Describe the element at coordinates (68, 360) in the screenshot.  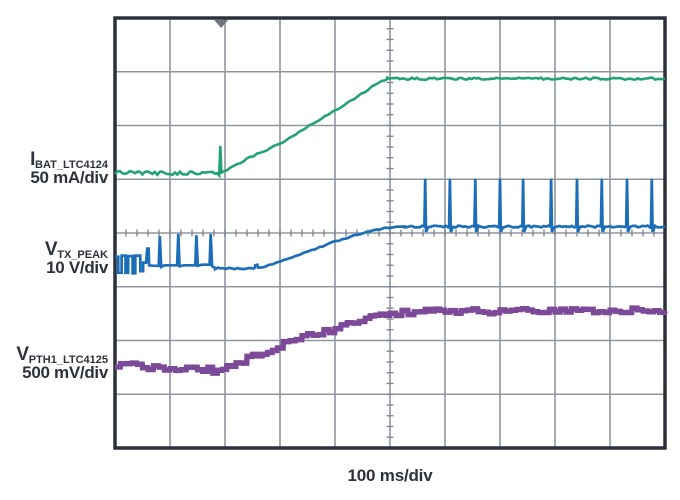
I see `channel-subscript: PTH1_LTC4125` at that location.